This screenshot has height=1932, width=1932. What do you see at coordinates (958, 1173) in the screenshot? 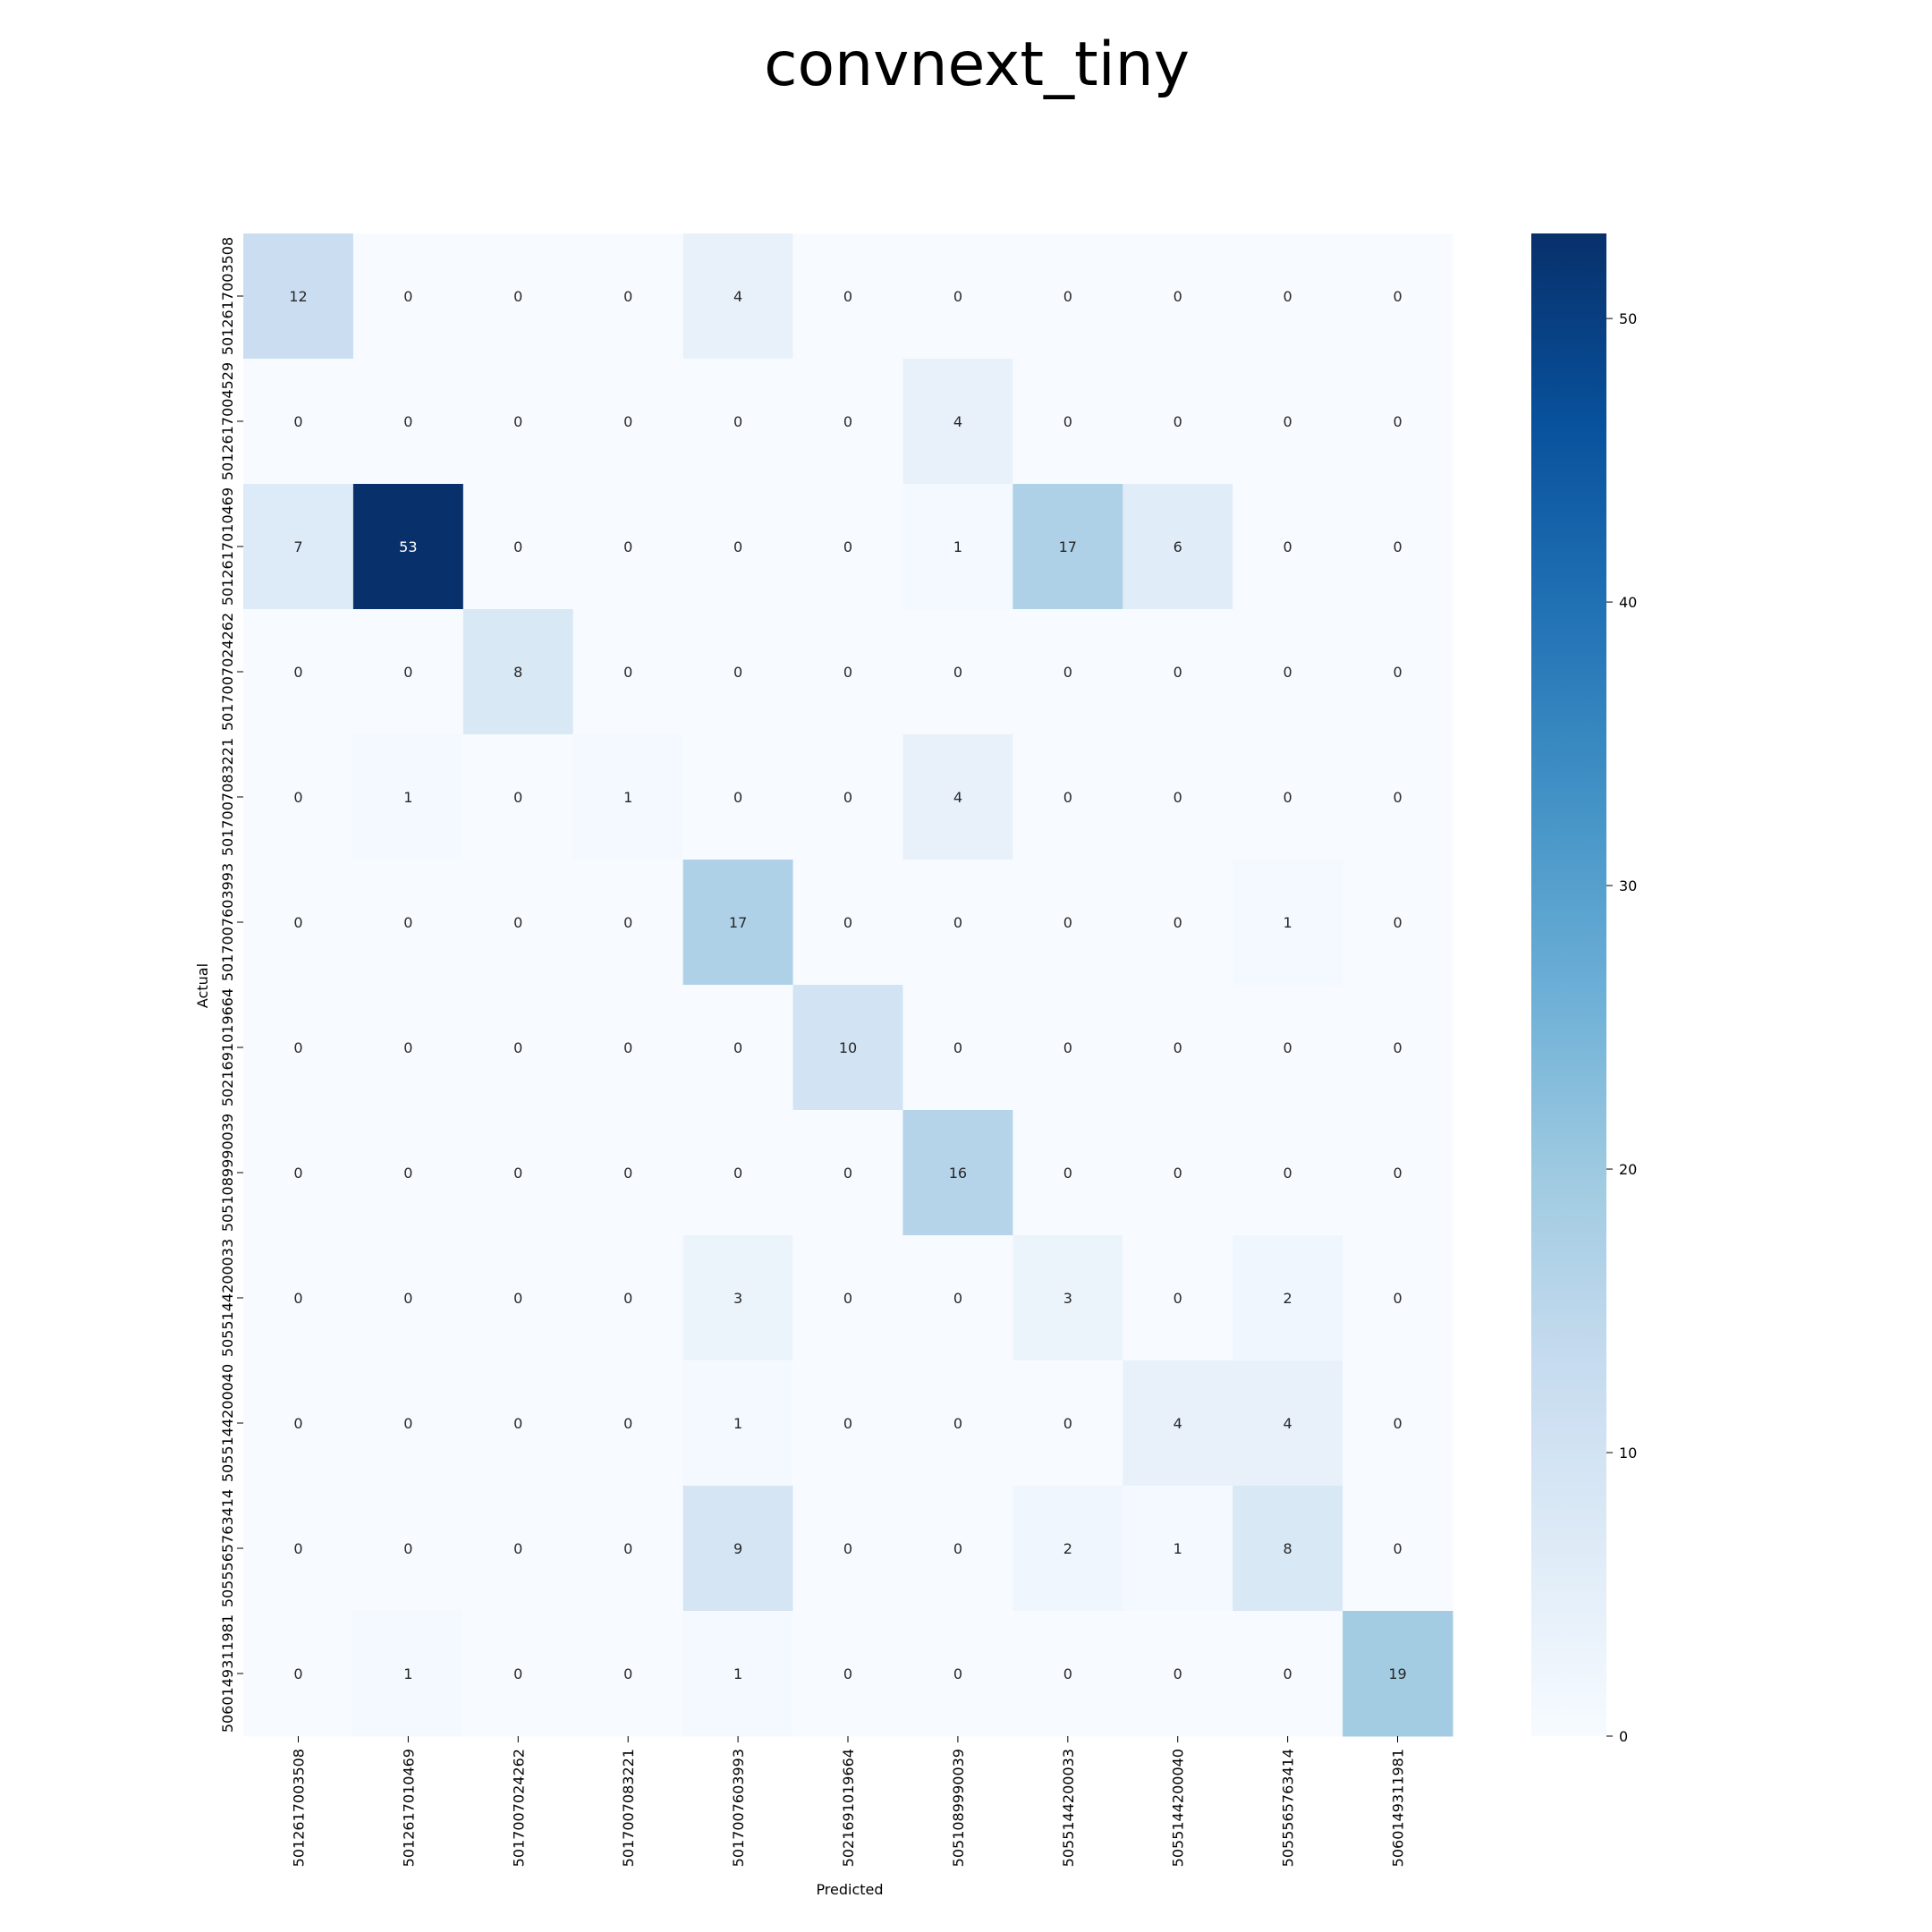
I see `cell-value-label: 16` at bounding box center [958, 1173].